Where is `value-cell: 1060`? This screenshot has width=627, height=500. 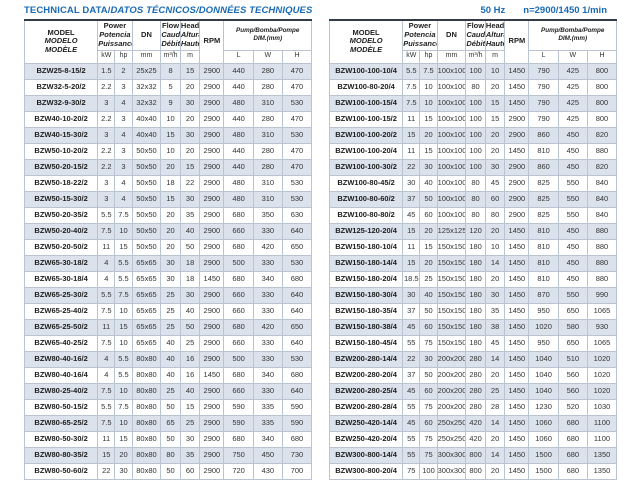
value-cell: 1060 is located at coordinates (543, 423).